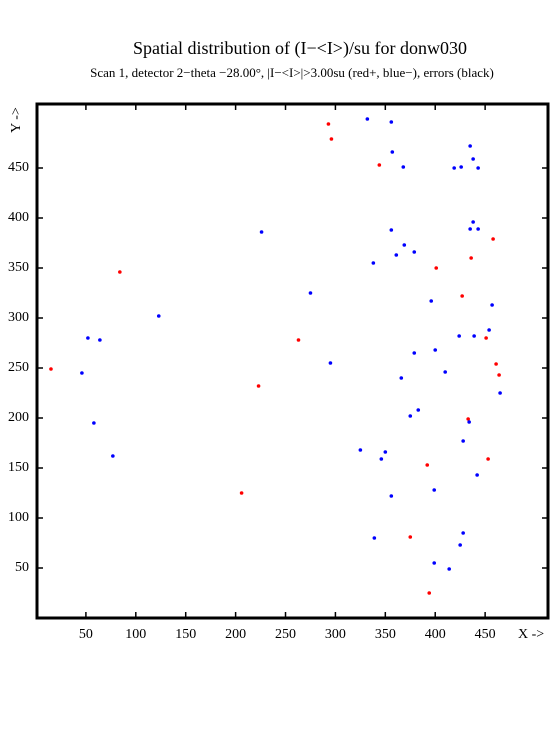  Describe the element at coordinates (235, 634) in the screenshot. I see `x-tick-label: 200` at that location.